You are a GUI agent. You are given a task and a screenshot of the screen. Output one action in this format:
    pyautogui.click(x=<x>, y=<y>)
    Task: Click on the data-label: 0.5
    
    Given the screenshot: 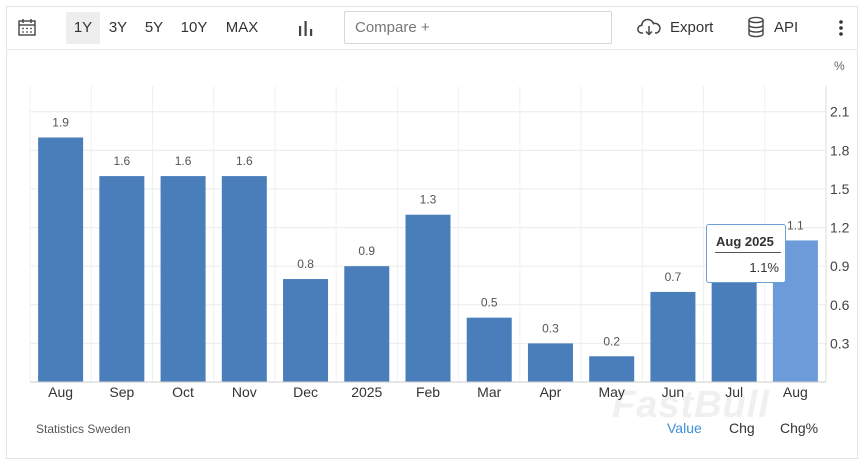 What is the action you would take?
    pyautogui.click(x=489, y=303)
    